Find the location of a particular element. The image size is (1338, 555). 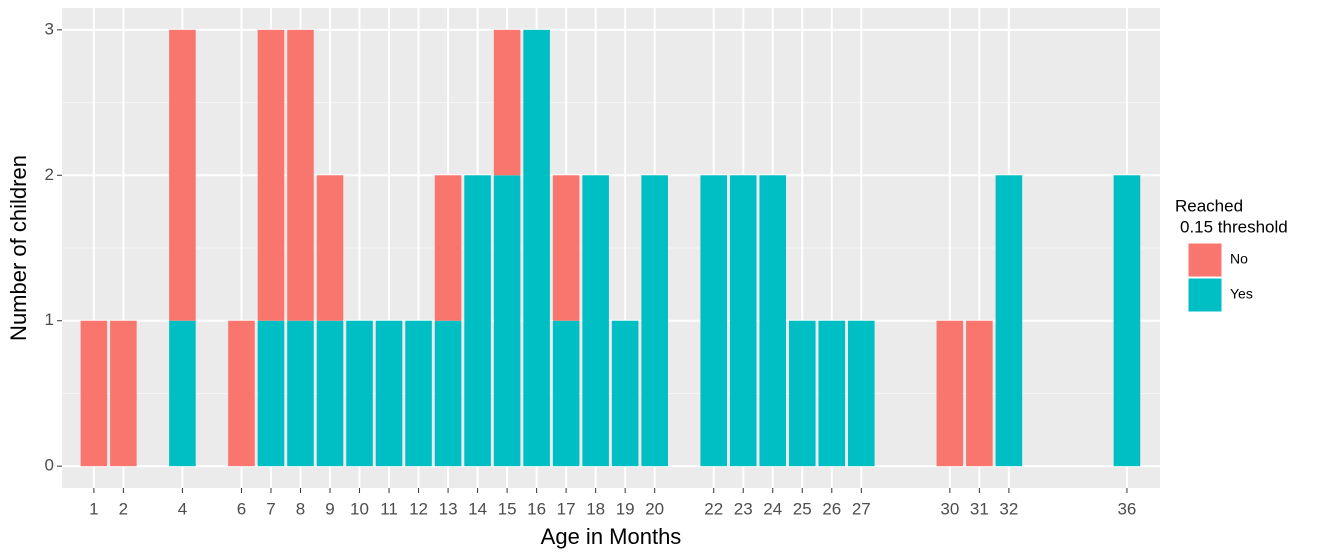

x-tick-label: 16 is located at coordinates (536, 508).